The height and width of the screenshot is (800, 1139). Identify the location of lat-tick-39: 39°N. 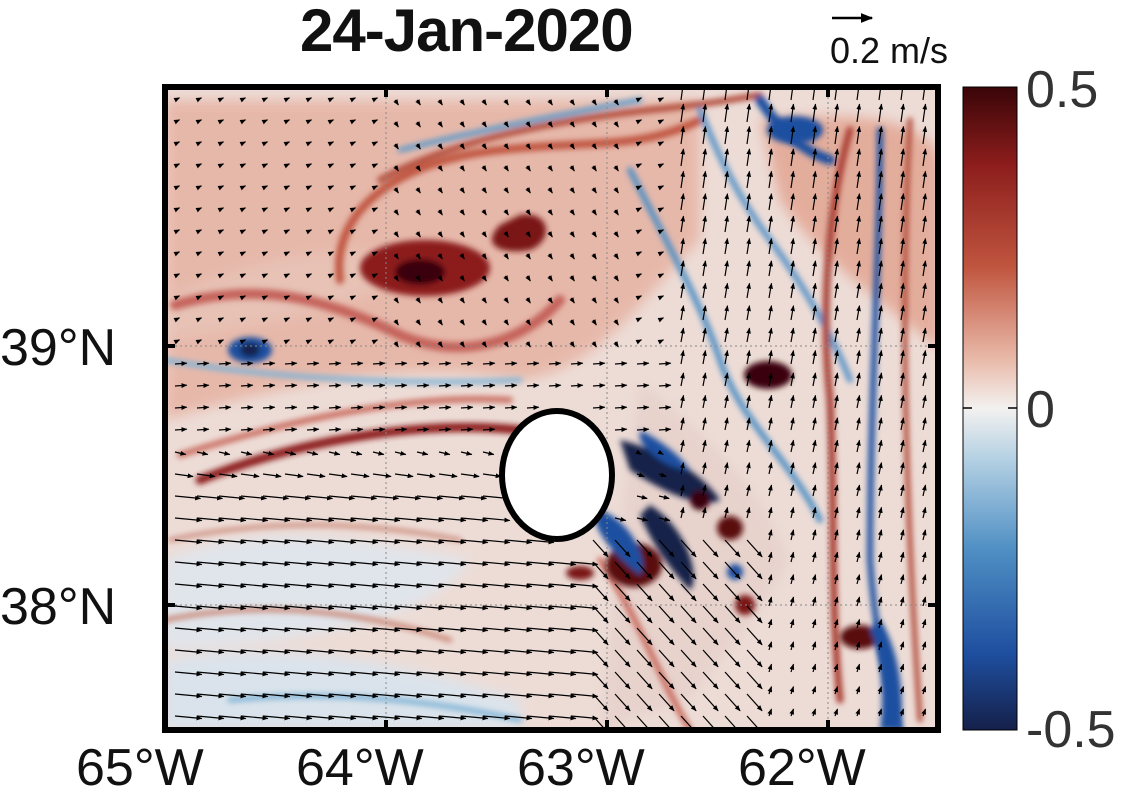
(58, 348).